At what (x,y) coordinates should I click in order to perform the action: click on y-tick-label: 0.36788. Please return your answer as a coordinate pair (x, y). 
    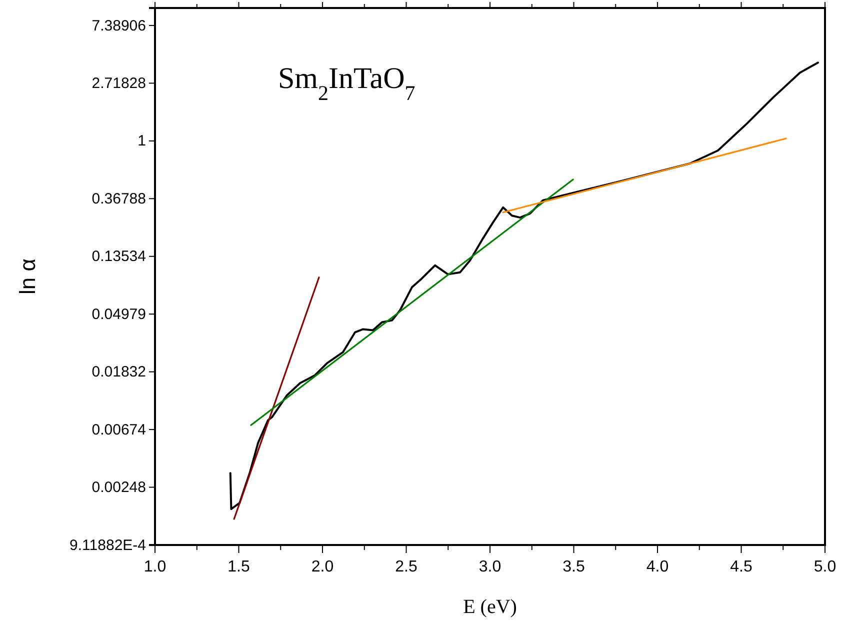
    Looking at the image, I should click on (119, 199).